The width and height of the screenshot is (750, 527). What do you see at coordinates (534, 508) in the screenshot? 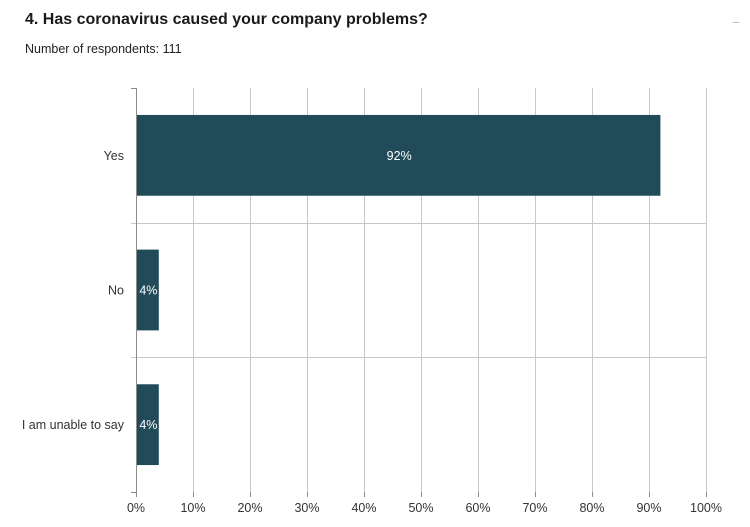
I see `x-tick-label: 70%` at bounding box center [534, 508].